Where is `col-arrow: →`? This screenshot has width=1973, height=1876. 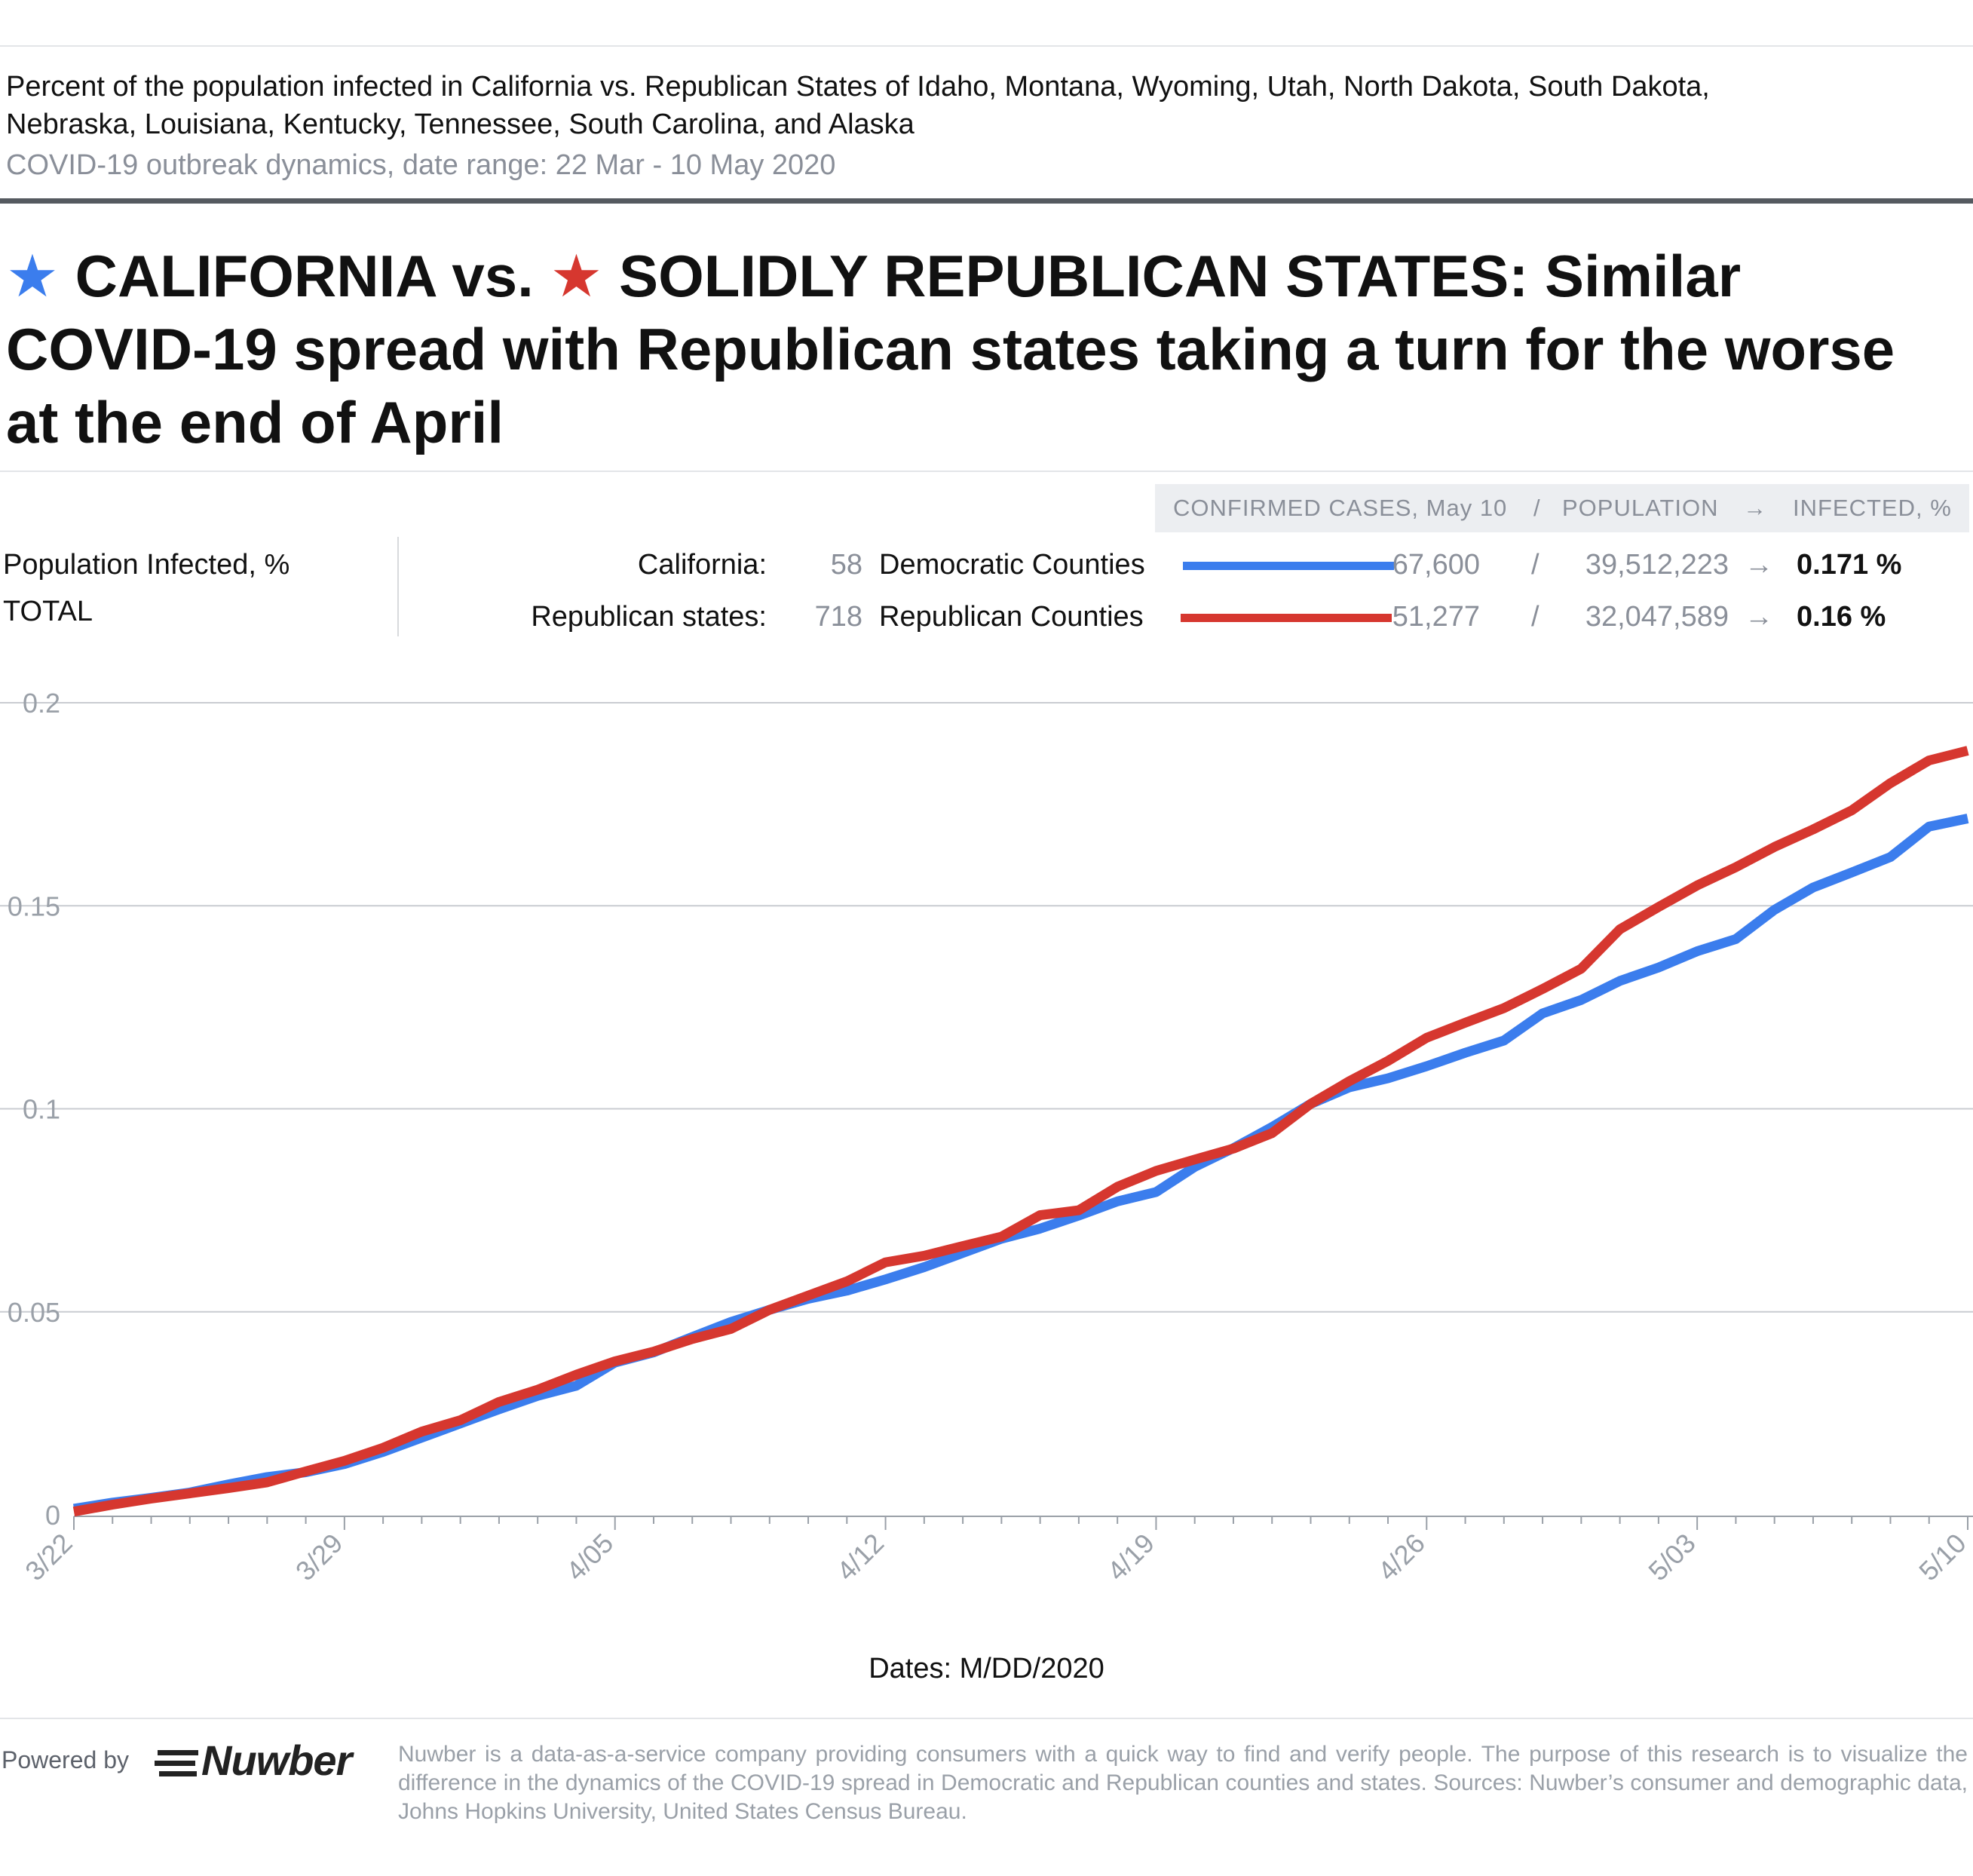 col-arrow: → is located at coordinates (1755, 508).